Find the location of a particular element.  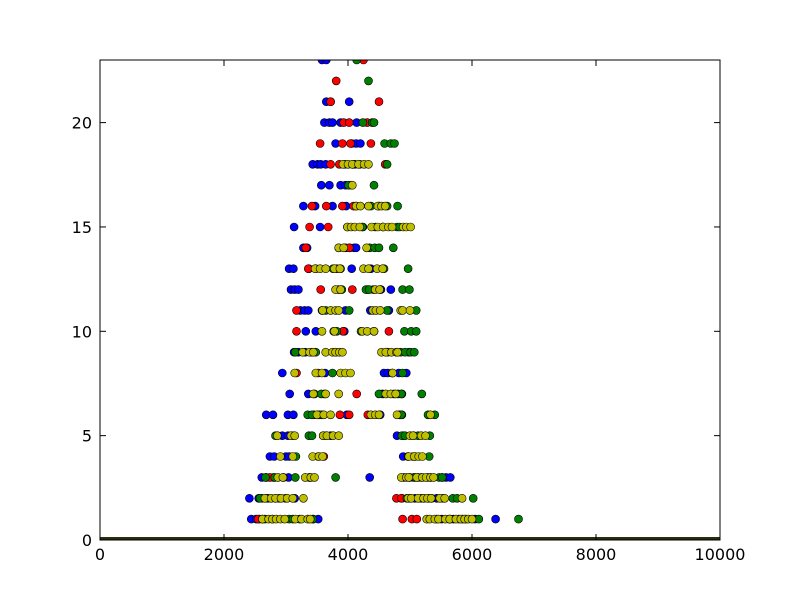

y-tick-label: 20 is located at coordinates (82, 123).